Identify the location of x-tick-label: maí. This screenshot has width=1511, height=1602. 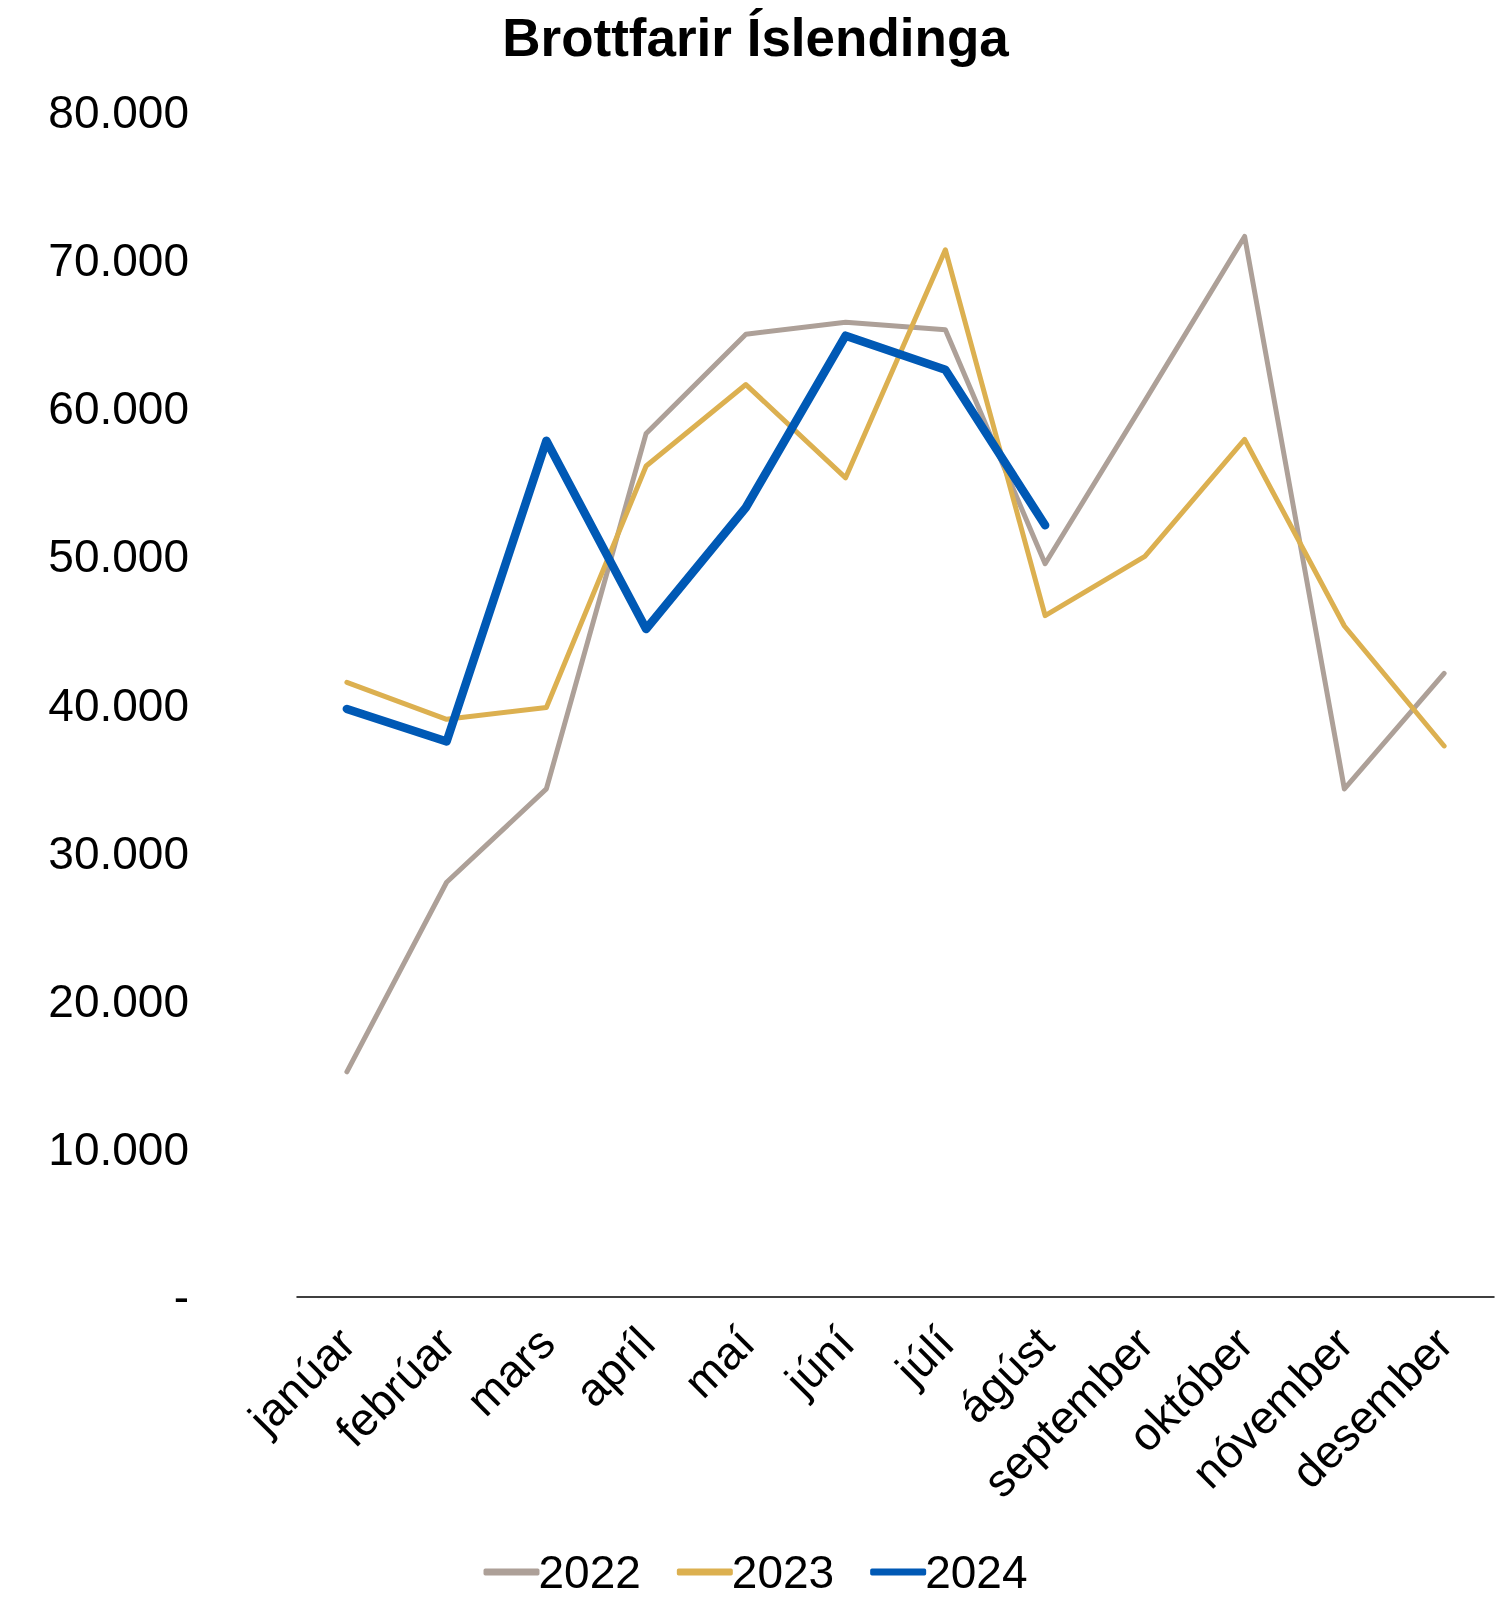
(719, 1362).